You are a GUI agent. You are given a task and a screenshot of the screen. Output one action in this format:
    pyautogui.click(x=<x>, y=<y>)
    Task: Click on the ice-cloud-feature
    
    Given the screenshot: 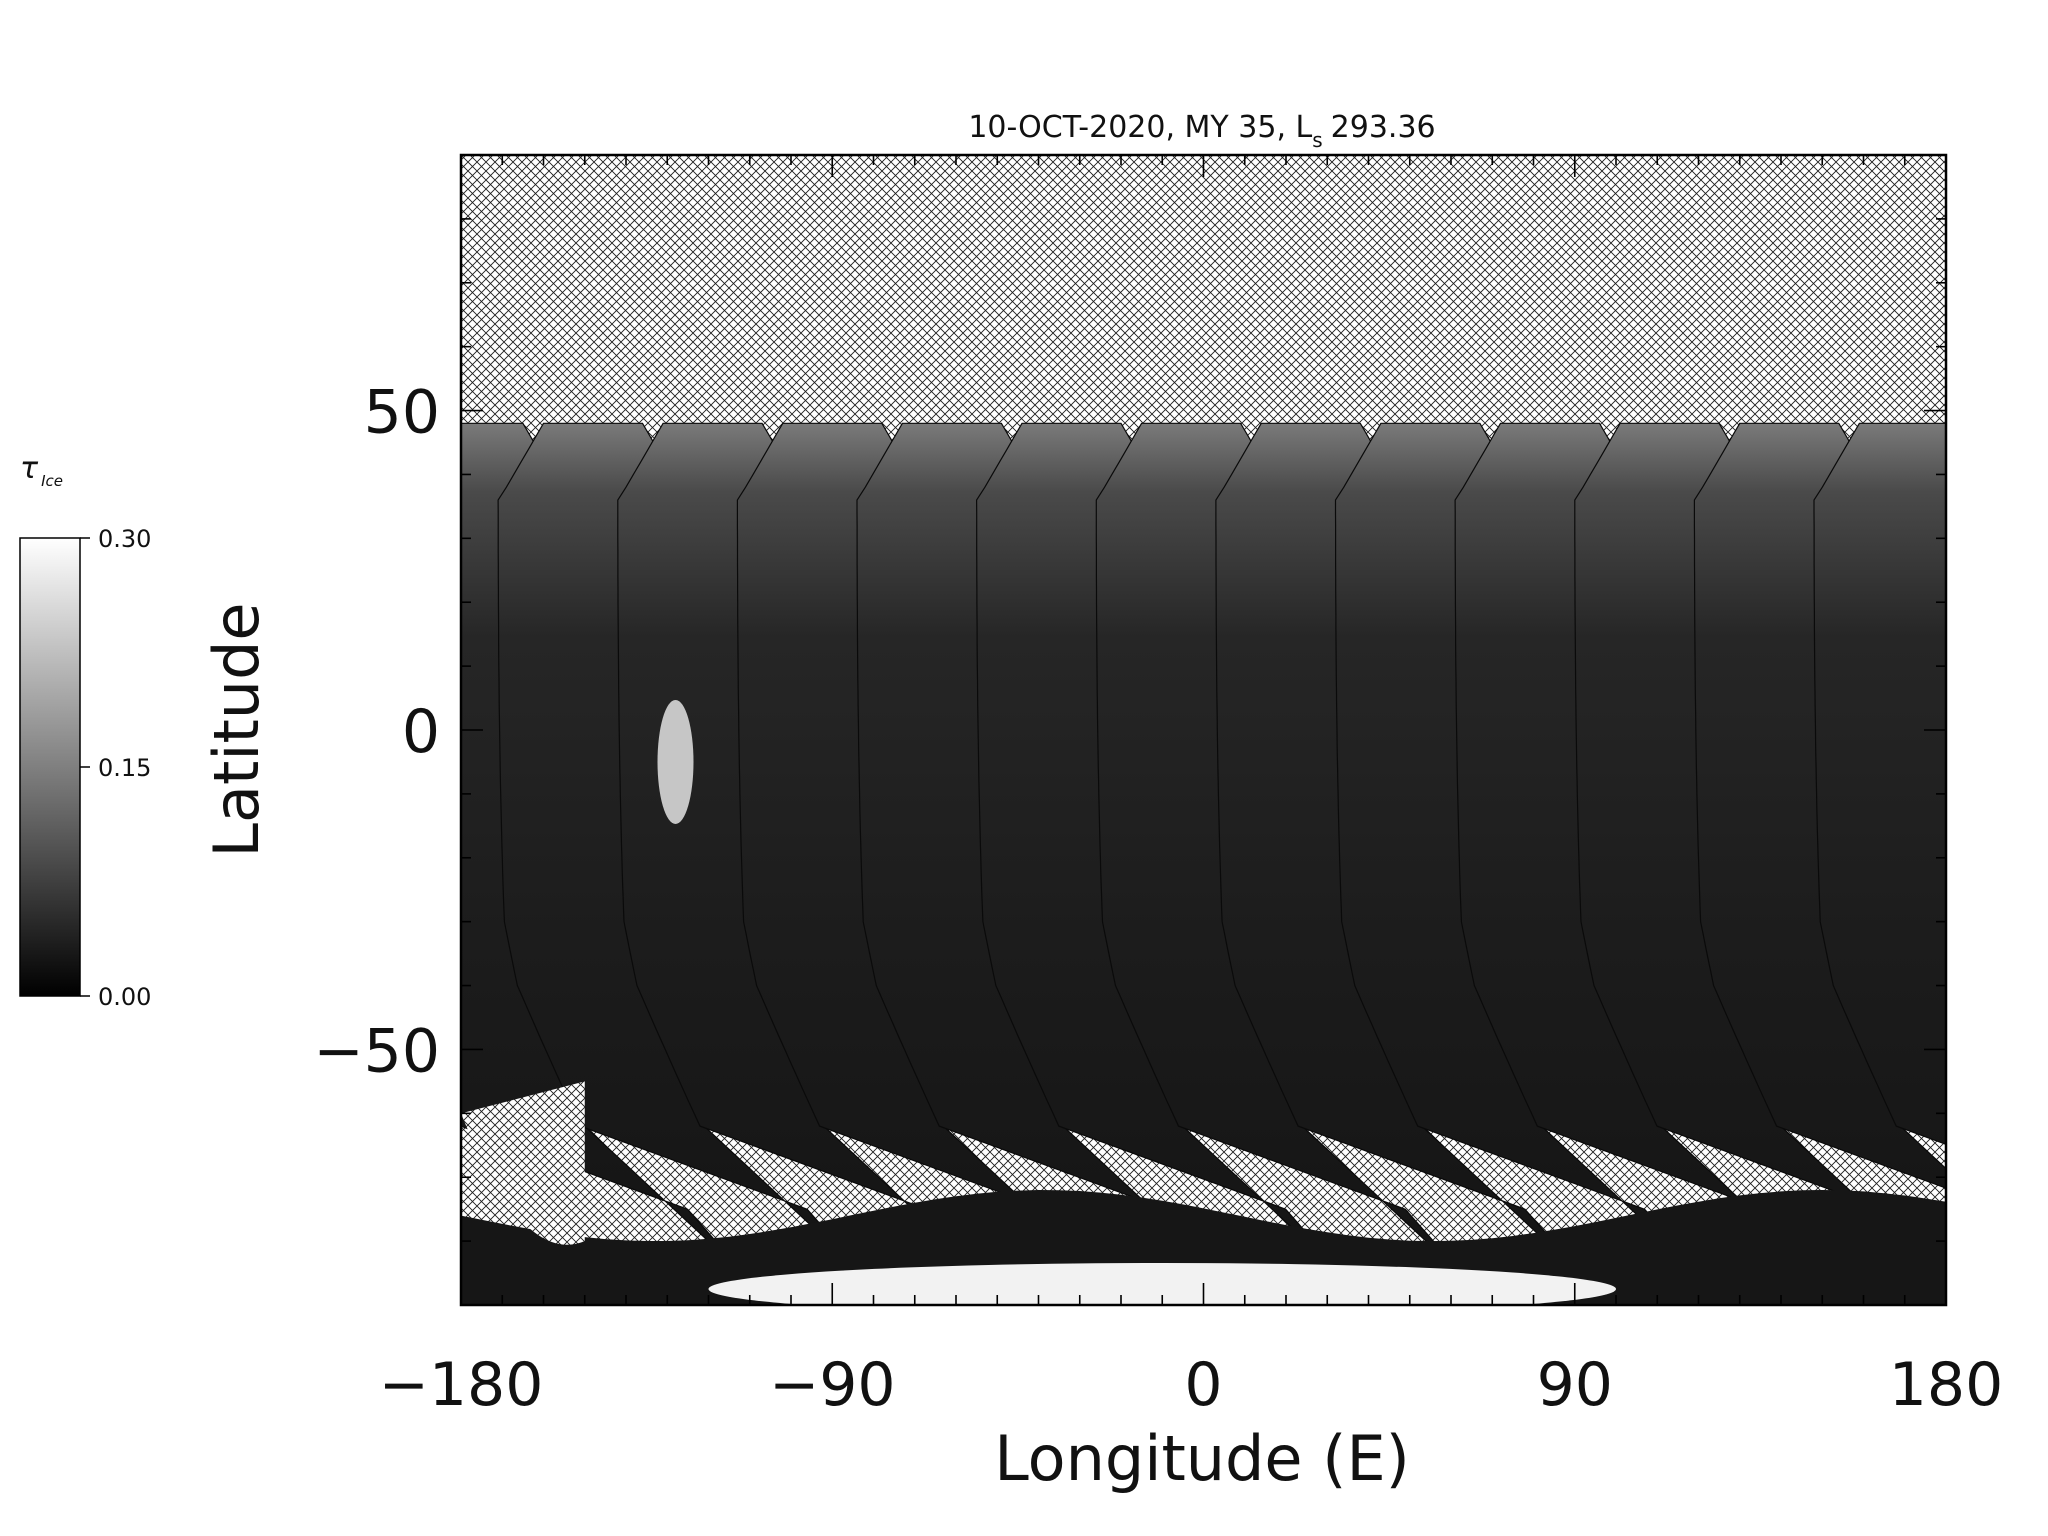 What is the action you would take?
    pyautogui.click(x=675, y=761)
    